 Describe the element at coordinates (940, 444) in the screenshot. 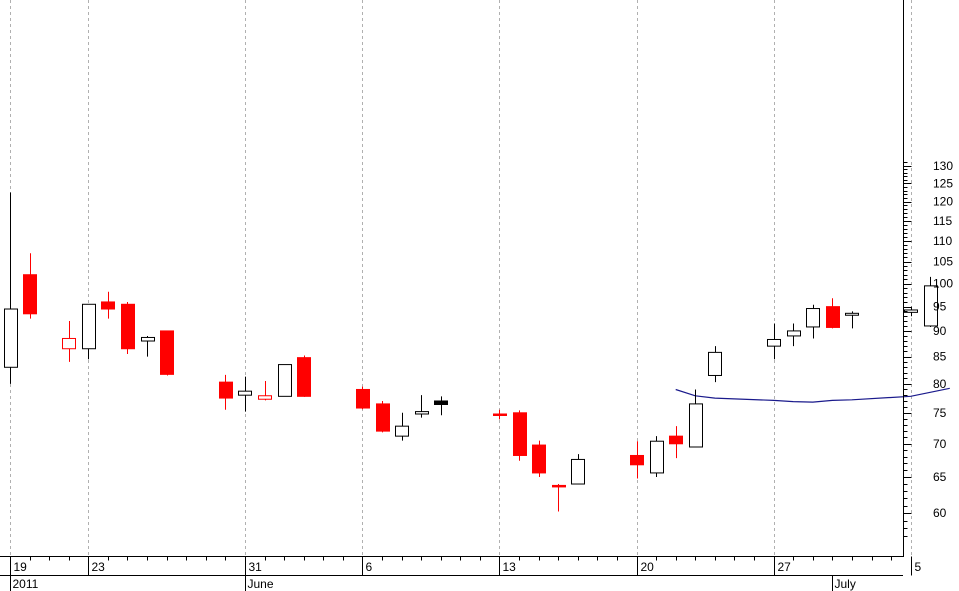

I see `y-tick-label: 70` at that location.